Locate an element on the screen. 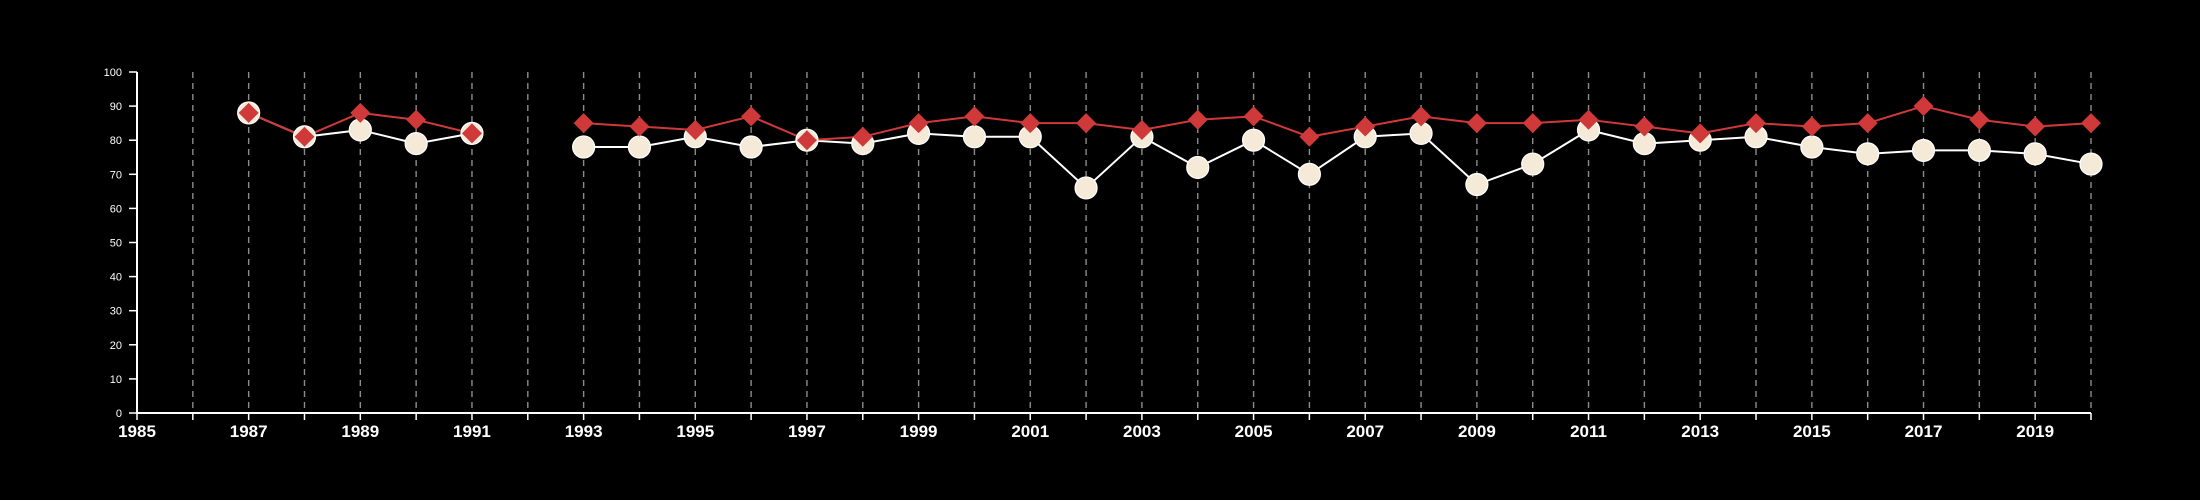 The height and width of the screenshot is (500, 2200). series-2-point-2002 is located at coordinates (1086, 123).